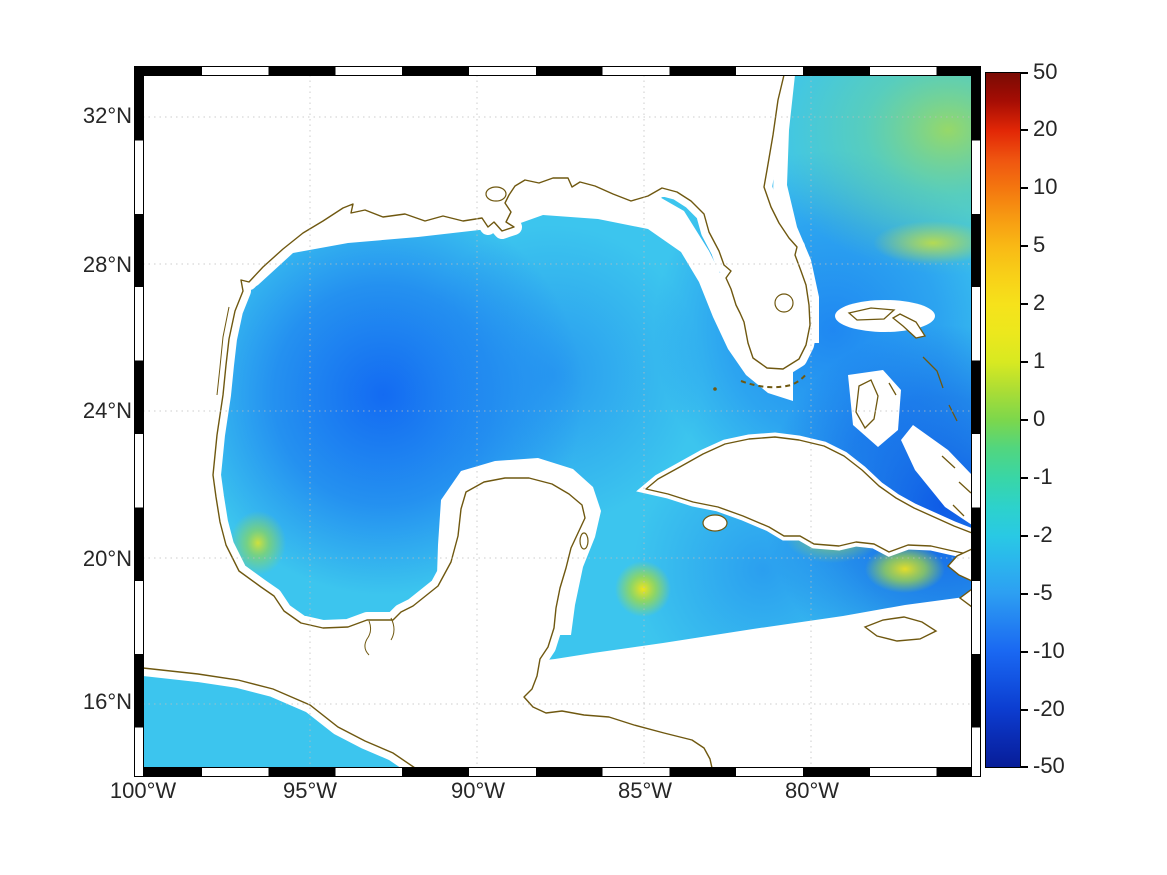 The height and width of the screenshot is (875, 1167). Describe the element at coordinates (715, 389) in the screenshot. I see `dry-tortugas` at that location.